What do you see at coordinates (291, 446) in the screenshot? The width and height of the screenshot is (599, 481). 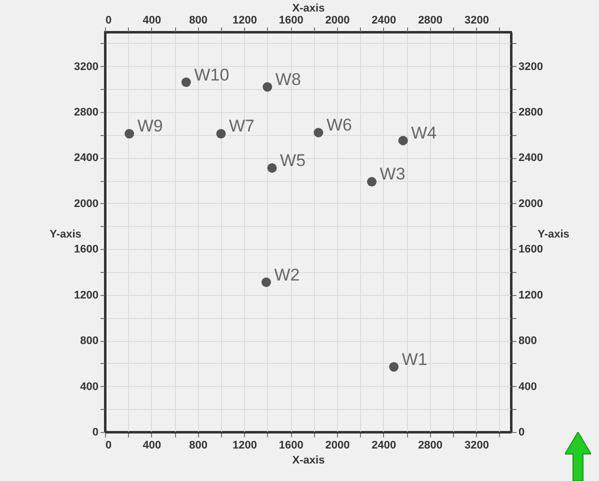 I see `x2-tick-label: 1600` at bounding box center [291, 446].